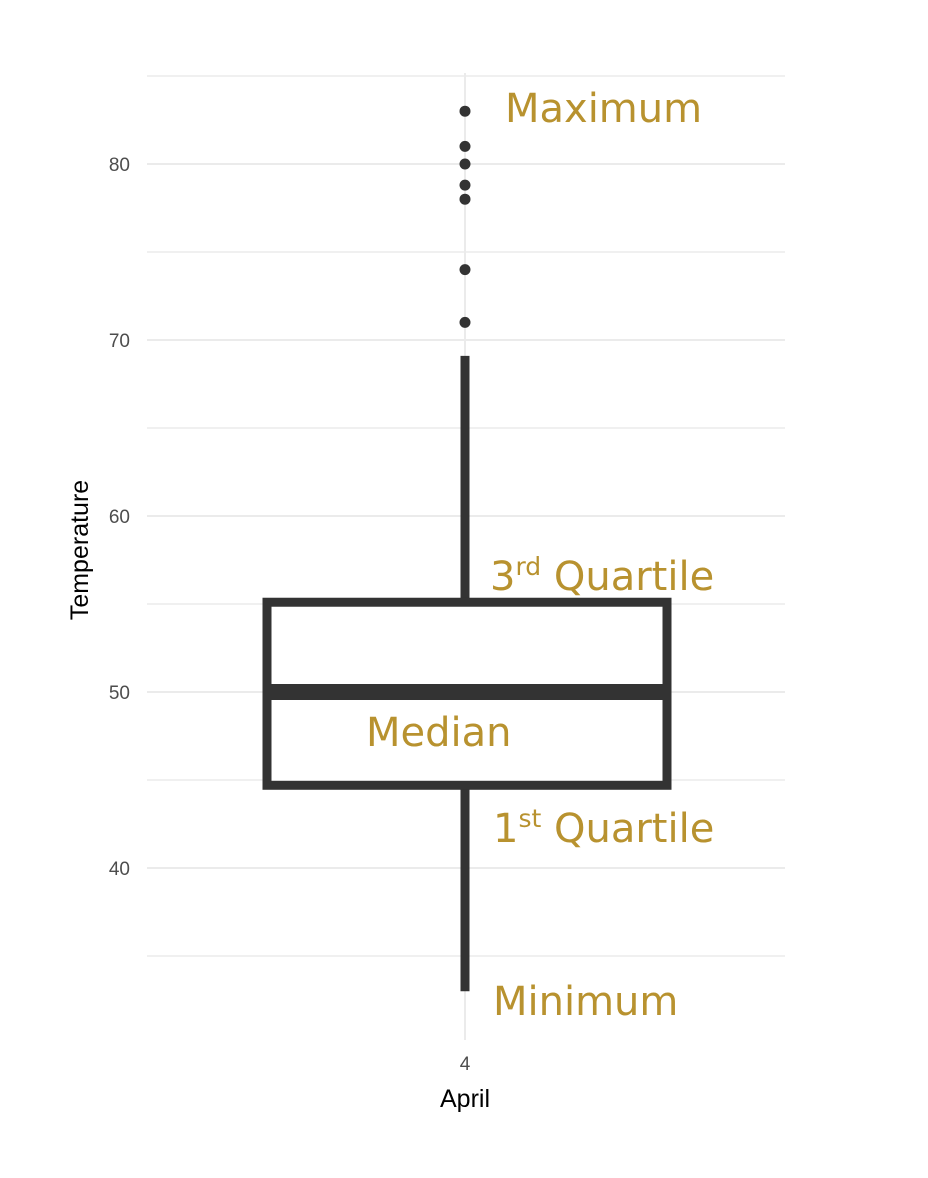  What do you see at coordinates (119, 341) in the screenshot?
I see `y-tick-label: 70` at bounding box center [119, 341].